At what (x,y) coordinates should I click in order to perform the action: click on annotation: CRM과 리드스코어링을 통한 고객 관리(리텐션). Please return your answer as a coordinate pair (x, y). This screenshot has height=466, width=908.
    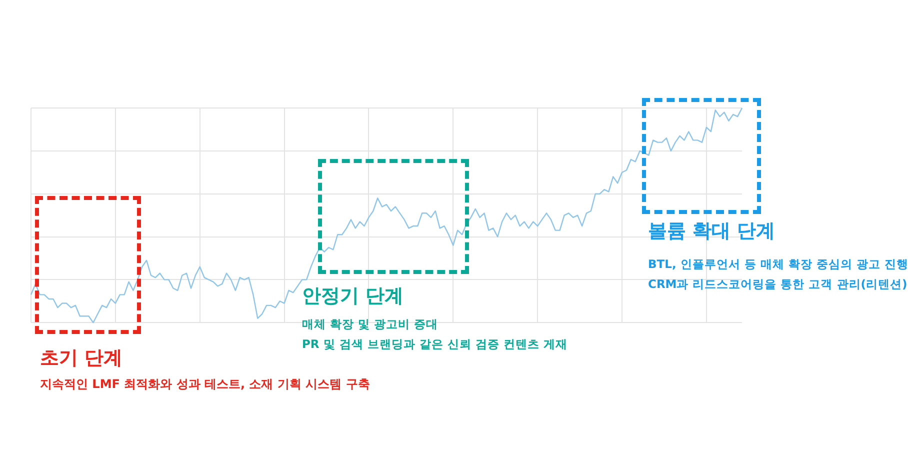
    Looking at the image, I should click on (778, 284).